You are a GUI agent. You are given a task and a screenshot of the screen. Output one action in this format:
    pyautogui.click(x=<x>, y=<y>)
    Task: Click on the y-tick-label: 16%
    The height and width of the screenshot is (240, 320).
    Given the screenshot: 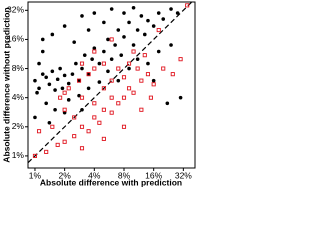 What is the action you would take?
    pyautogui.click(x=15, y=39)
    